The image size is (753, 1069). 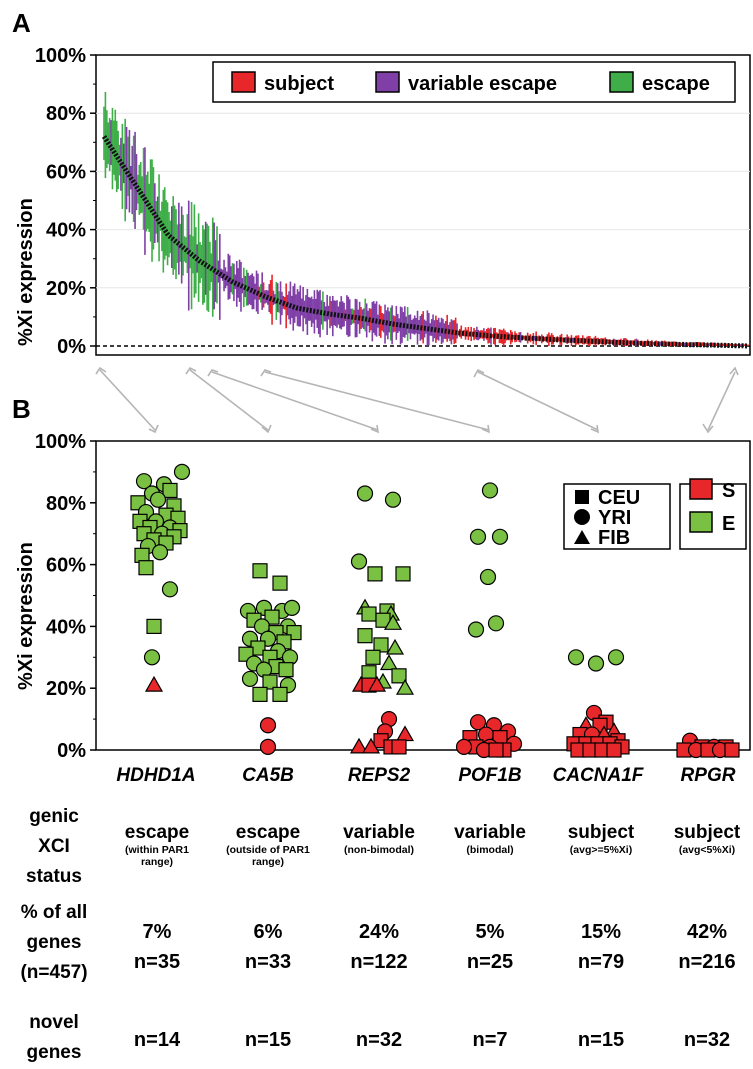 What do you see at coordinates (721, 401) in the screenshot?
I see `arrow-rpgr` at bounding box center [721, 401].